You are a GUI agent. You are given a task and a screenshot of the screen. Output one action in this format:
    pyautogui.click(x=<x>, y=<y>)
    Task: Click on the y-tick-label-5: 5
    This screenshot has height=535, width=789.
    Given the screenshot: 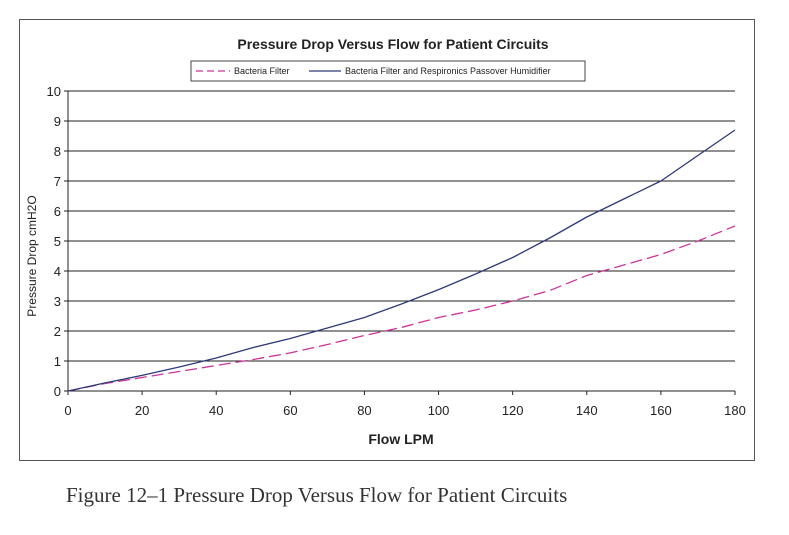 What is the action you would take?
    pyautogui.click(x=57, y=241)
    